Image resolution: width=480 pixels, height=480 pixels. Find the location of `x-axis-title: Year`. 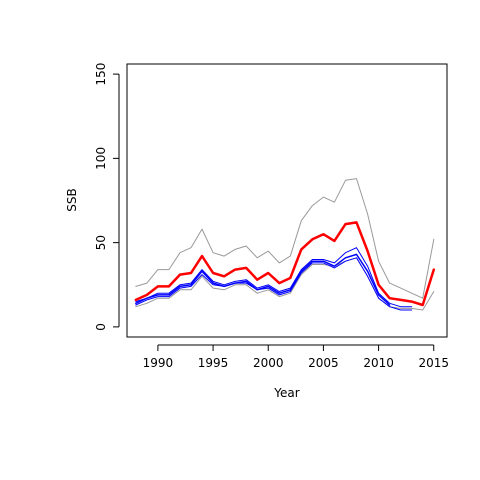

x-axis-title: Year is located at coordinates (286, 393).